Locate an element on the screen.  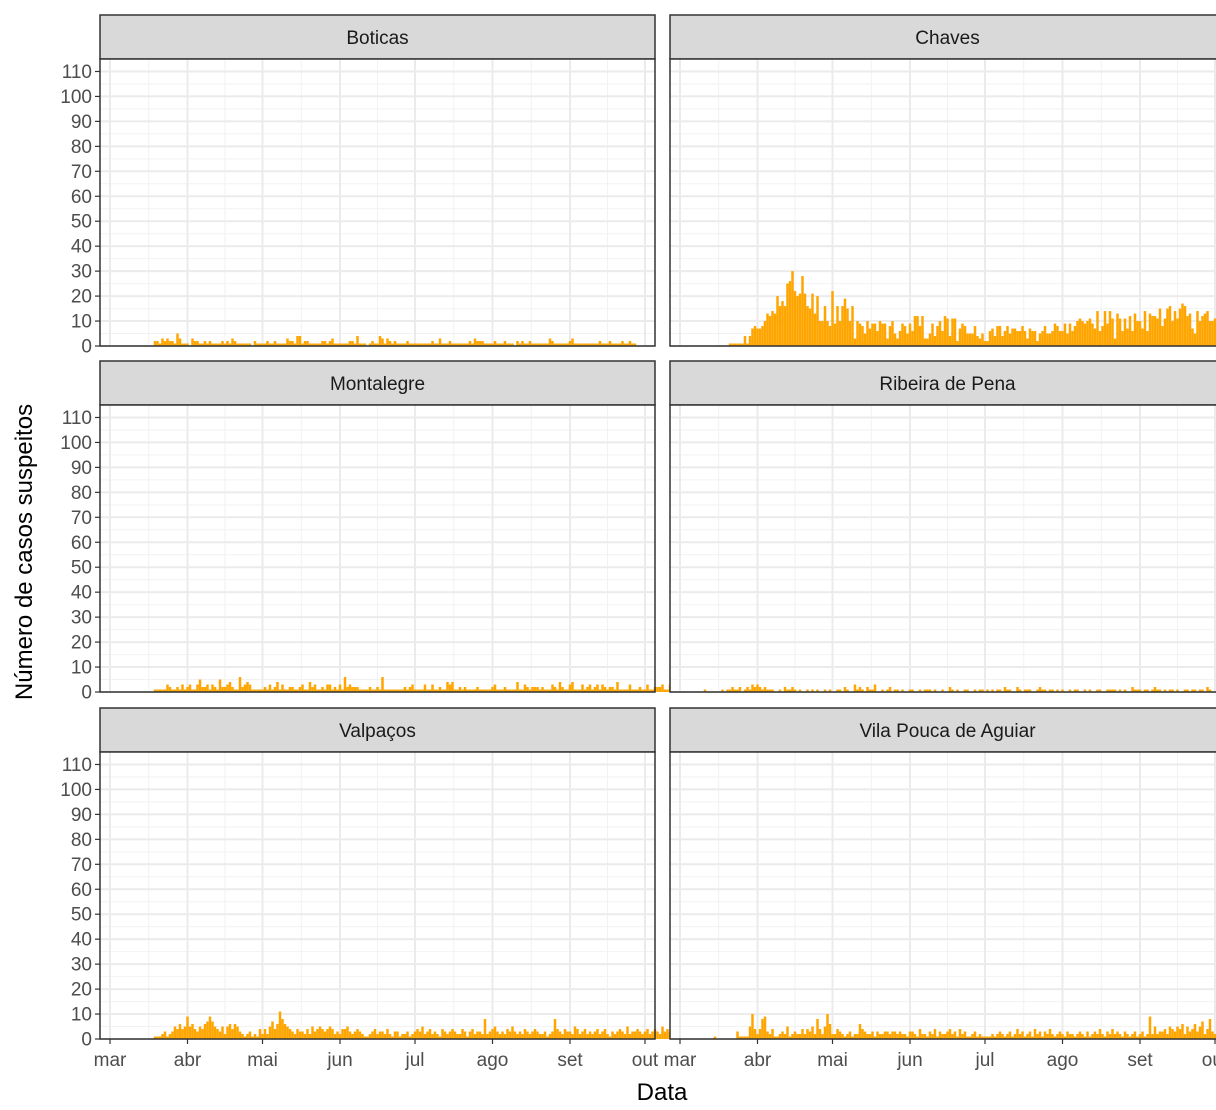
panel-ribeira-de-pena: Ribeira de Pena is located at coordinates (942, 526).